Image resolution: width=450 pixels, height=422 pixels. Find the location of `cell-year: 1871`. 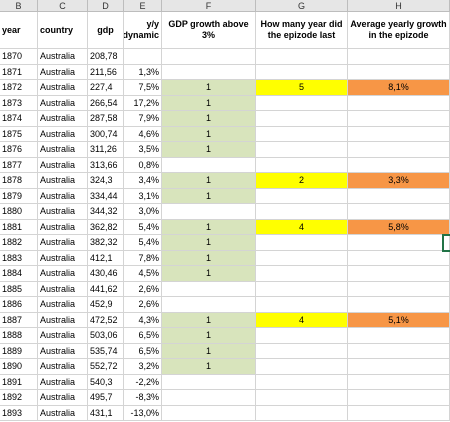

cell-year: 1871 is located at coordinates (19, 72).